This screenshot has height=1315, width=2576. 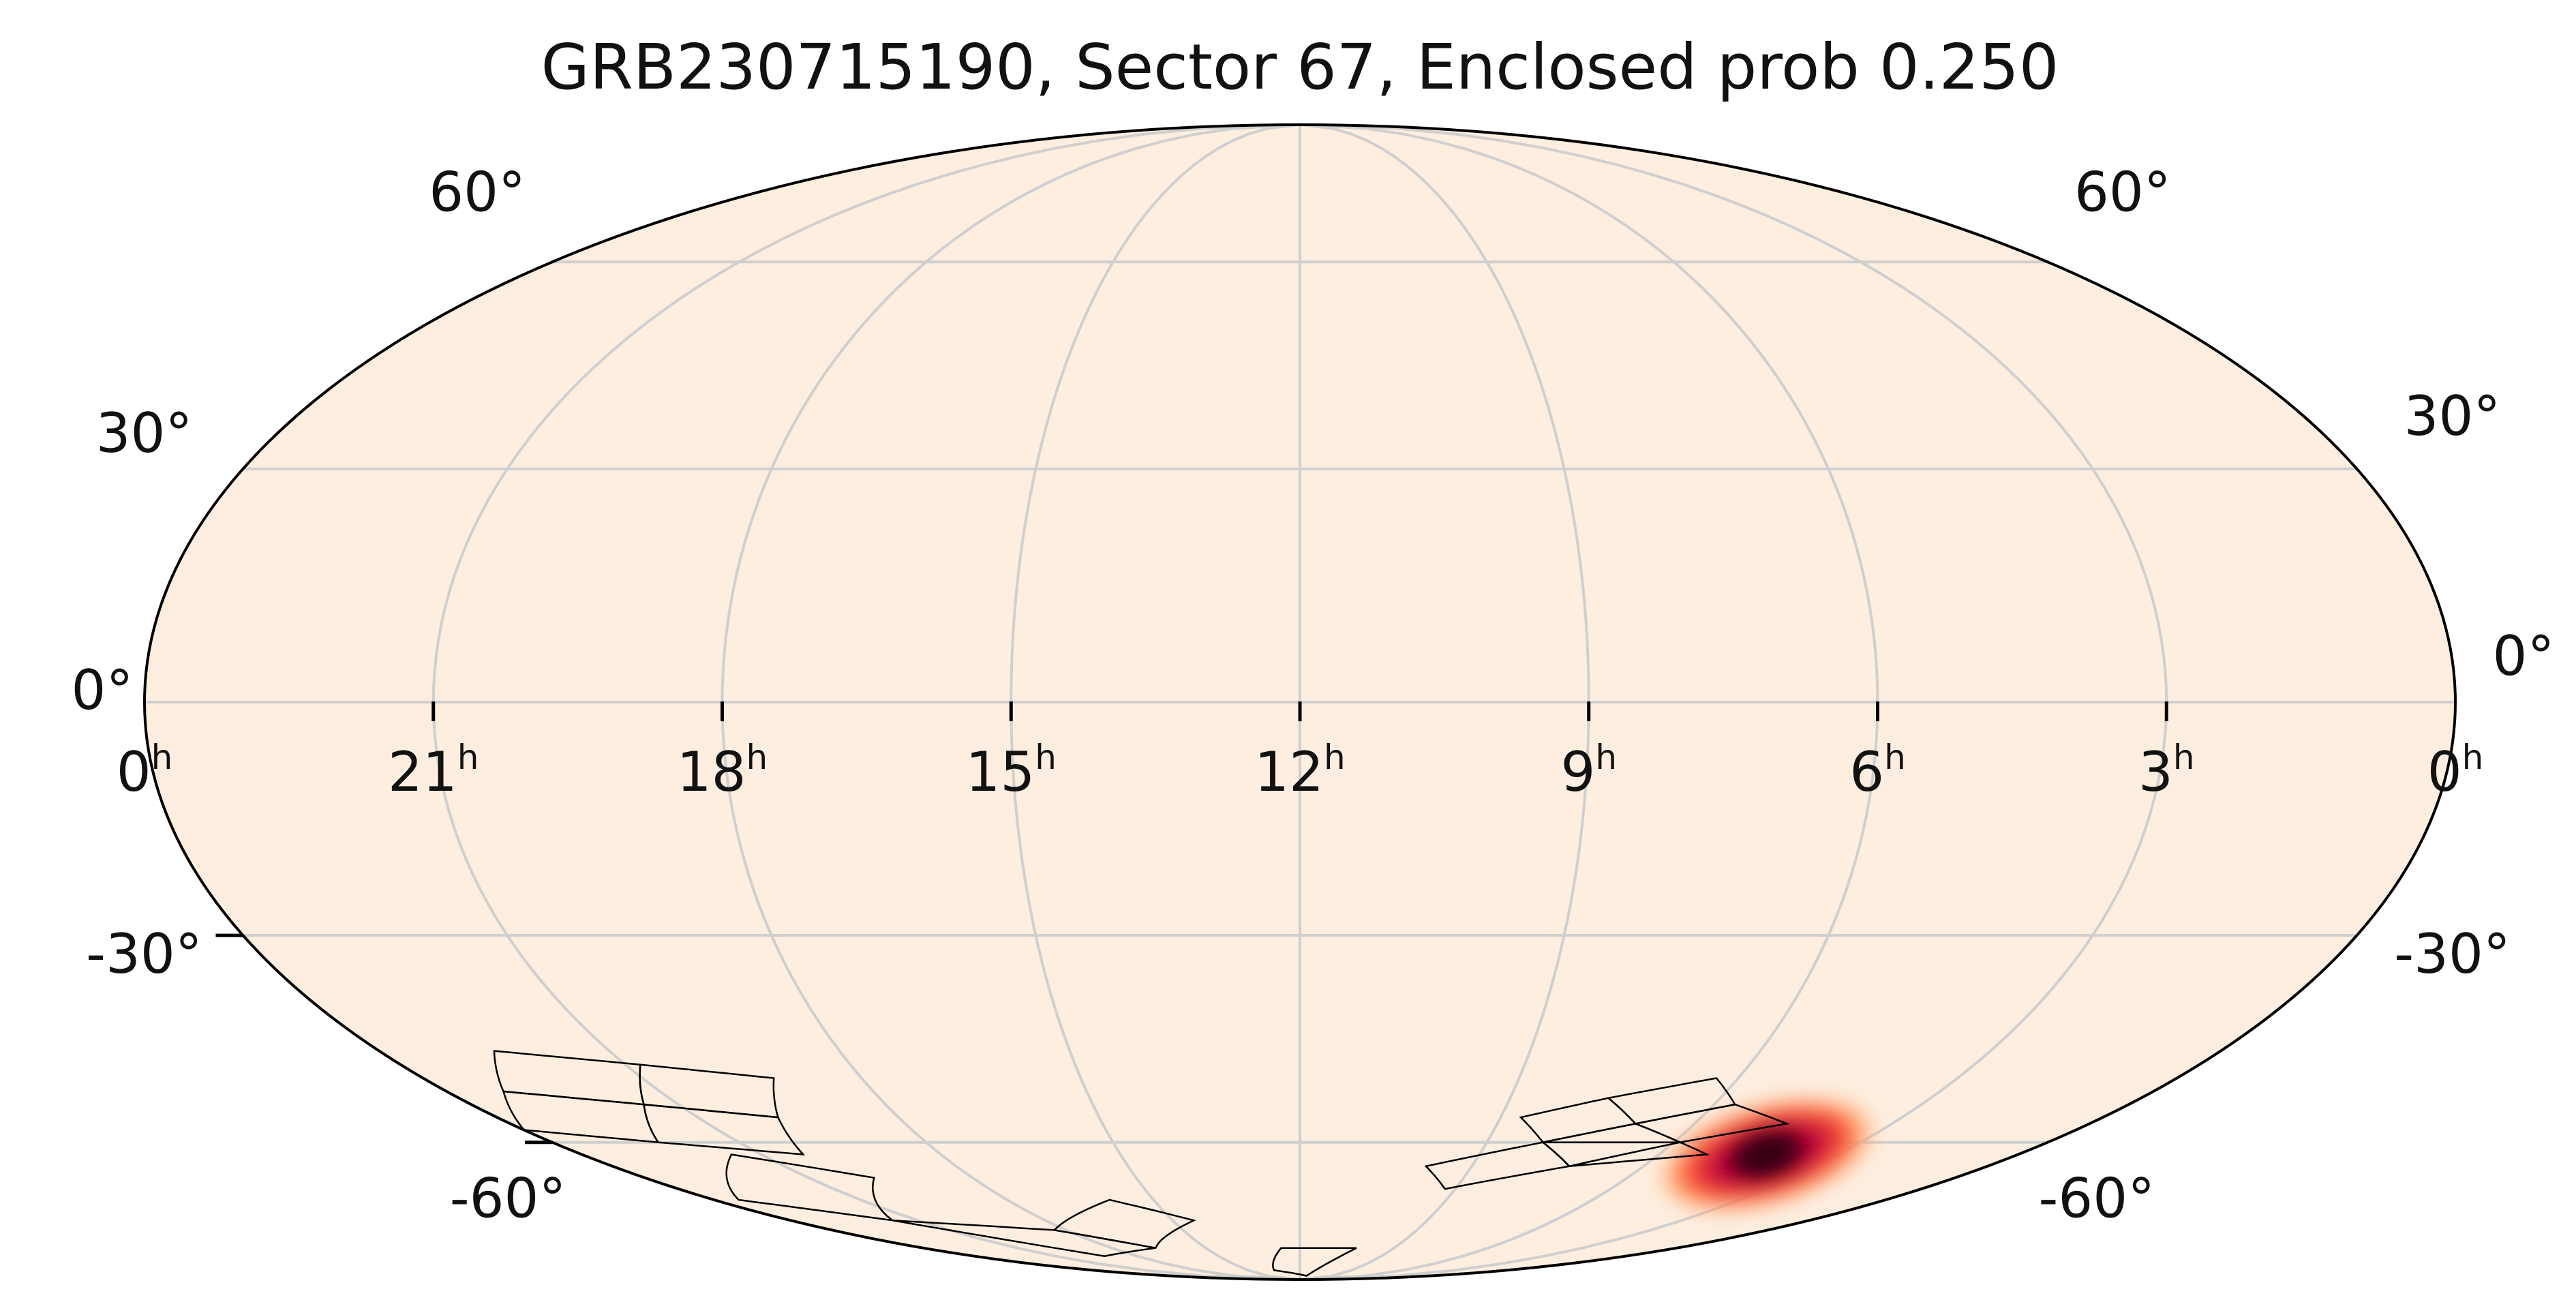 I want to click on probability-peak, so click(x=1767, y=1154).